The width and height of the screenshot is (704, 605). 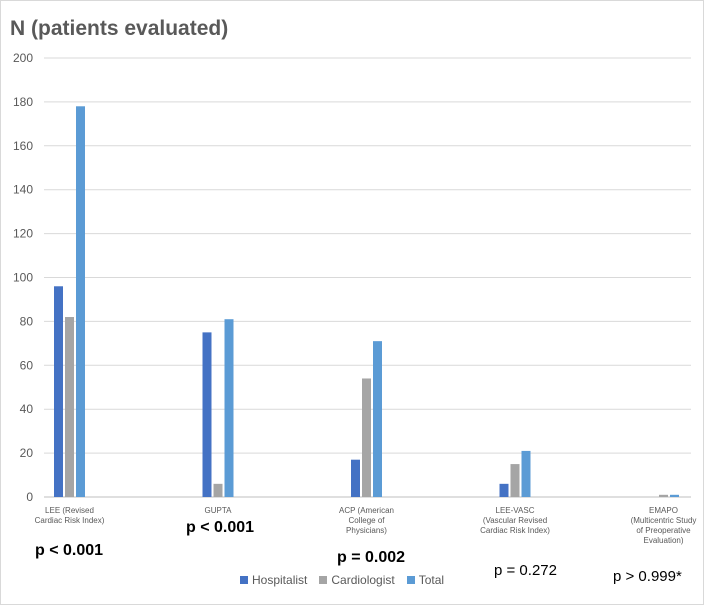 I want to click on p-value-label: p > 0.999*, so click(x=647, y=576).